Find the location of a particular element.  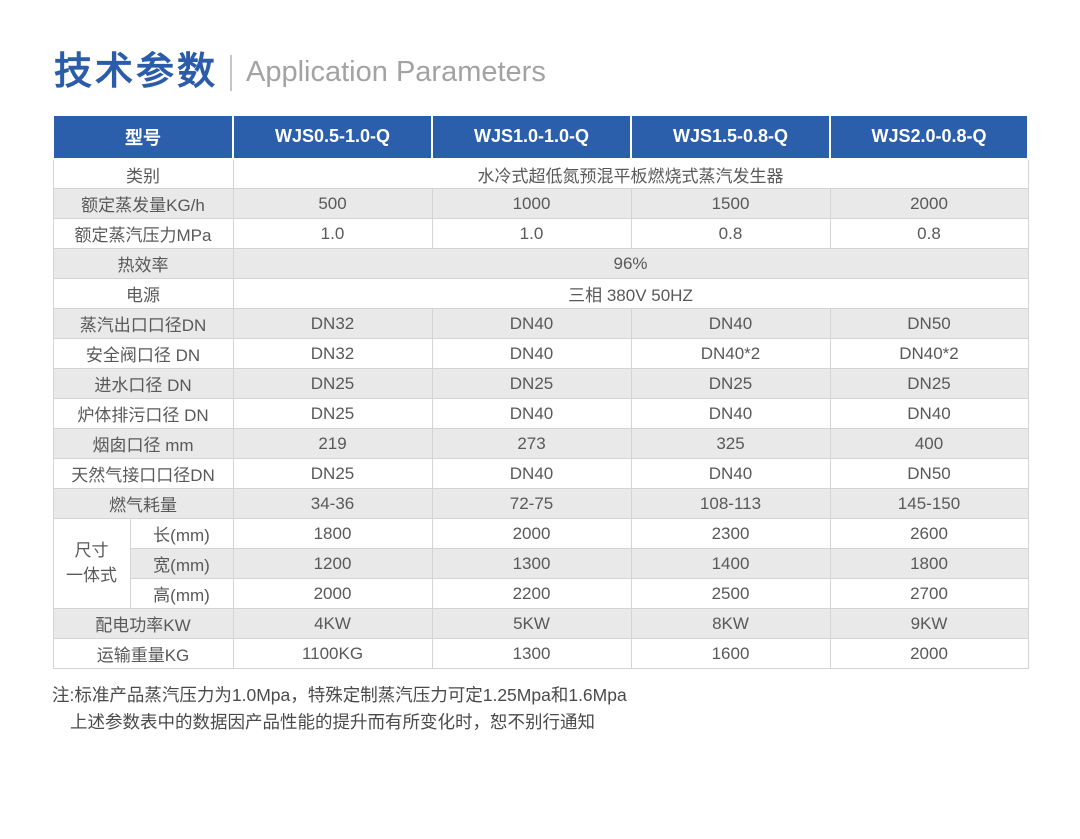

table-row: 蒸汽出口口径DN DN32 DN40 DN40 DN50 is located at coordinates (540, 324).